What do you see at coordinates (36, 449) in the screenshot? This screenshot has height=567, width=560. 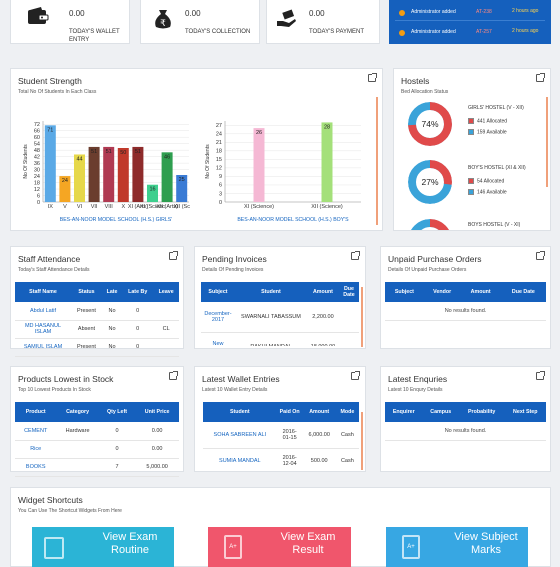 I see `product-link: Rice` at bounding box center [36, 449].